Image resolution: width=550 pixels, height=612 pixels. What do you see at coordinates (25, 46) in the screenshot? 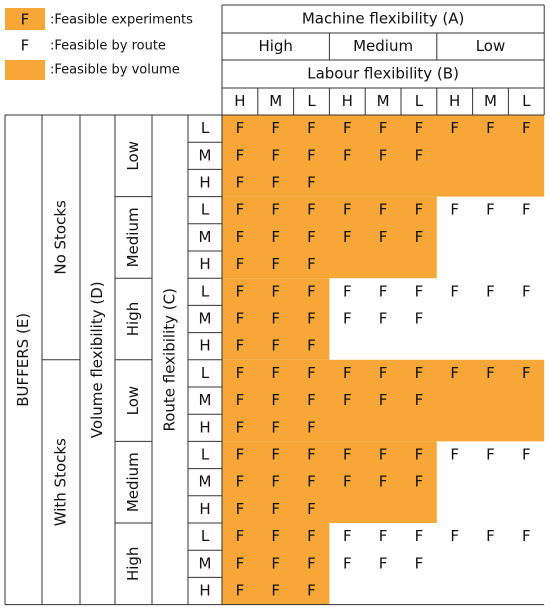
I see `legend-symbol: F` at bounding box center [25, 46].